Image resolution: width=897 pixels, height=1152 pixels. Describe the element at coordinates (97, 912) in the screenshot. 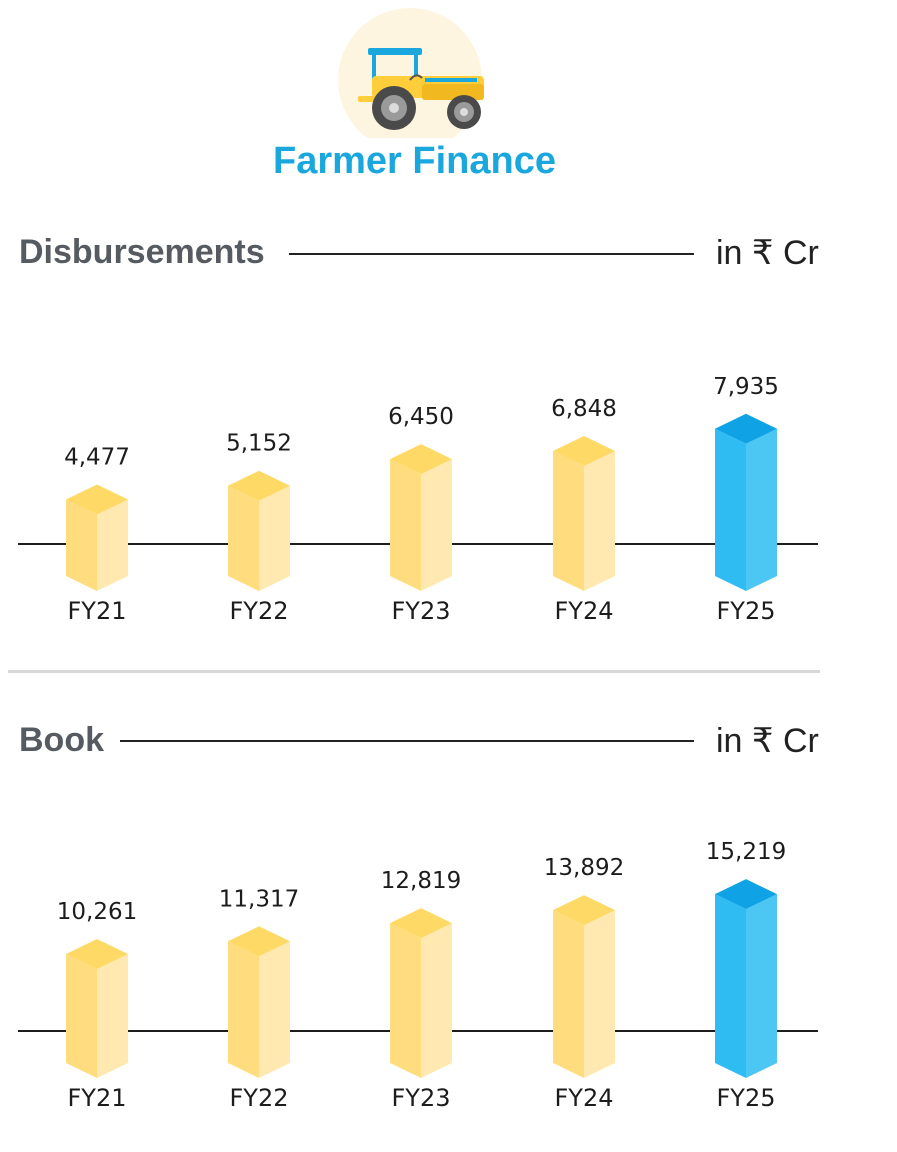

I see `book-value-label: 10,261` at that location.